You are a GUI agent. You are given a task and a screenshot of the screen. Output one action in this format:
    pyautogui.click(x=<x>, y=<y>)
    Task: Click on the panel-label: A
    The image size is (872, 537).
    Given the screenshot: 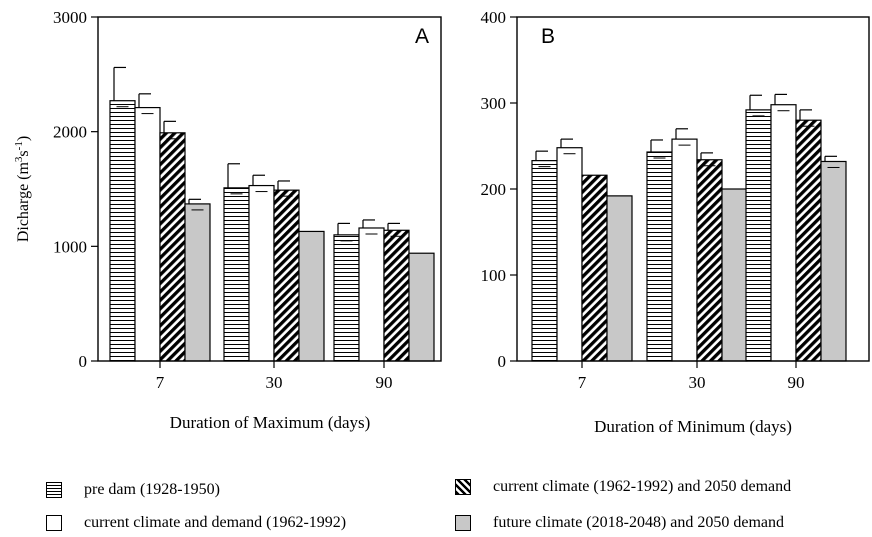 What is the action you would take?
    pyautogui.click(x=422, y=36)
    